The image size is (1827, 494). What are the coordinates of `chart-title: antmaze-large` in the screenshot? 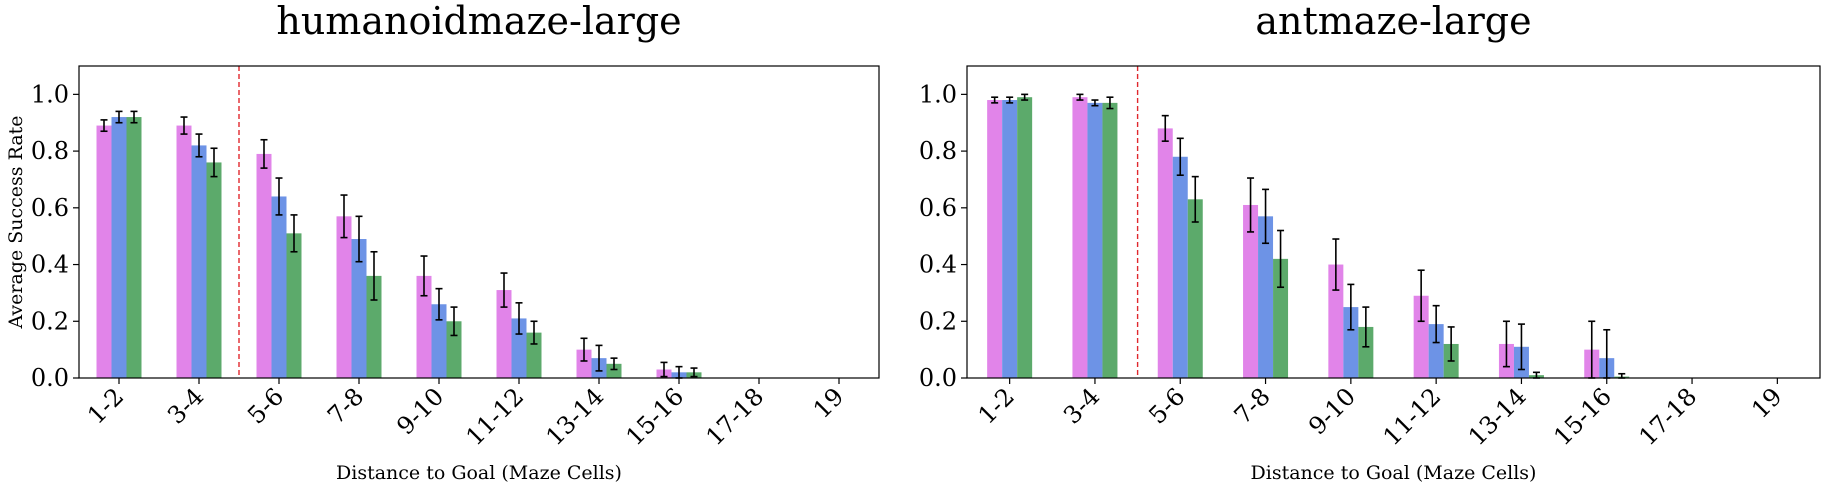 It's located at (1393, 21).